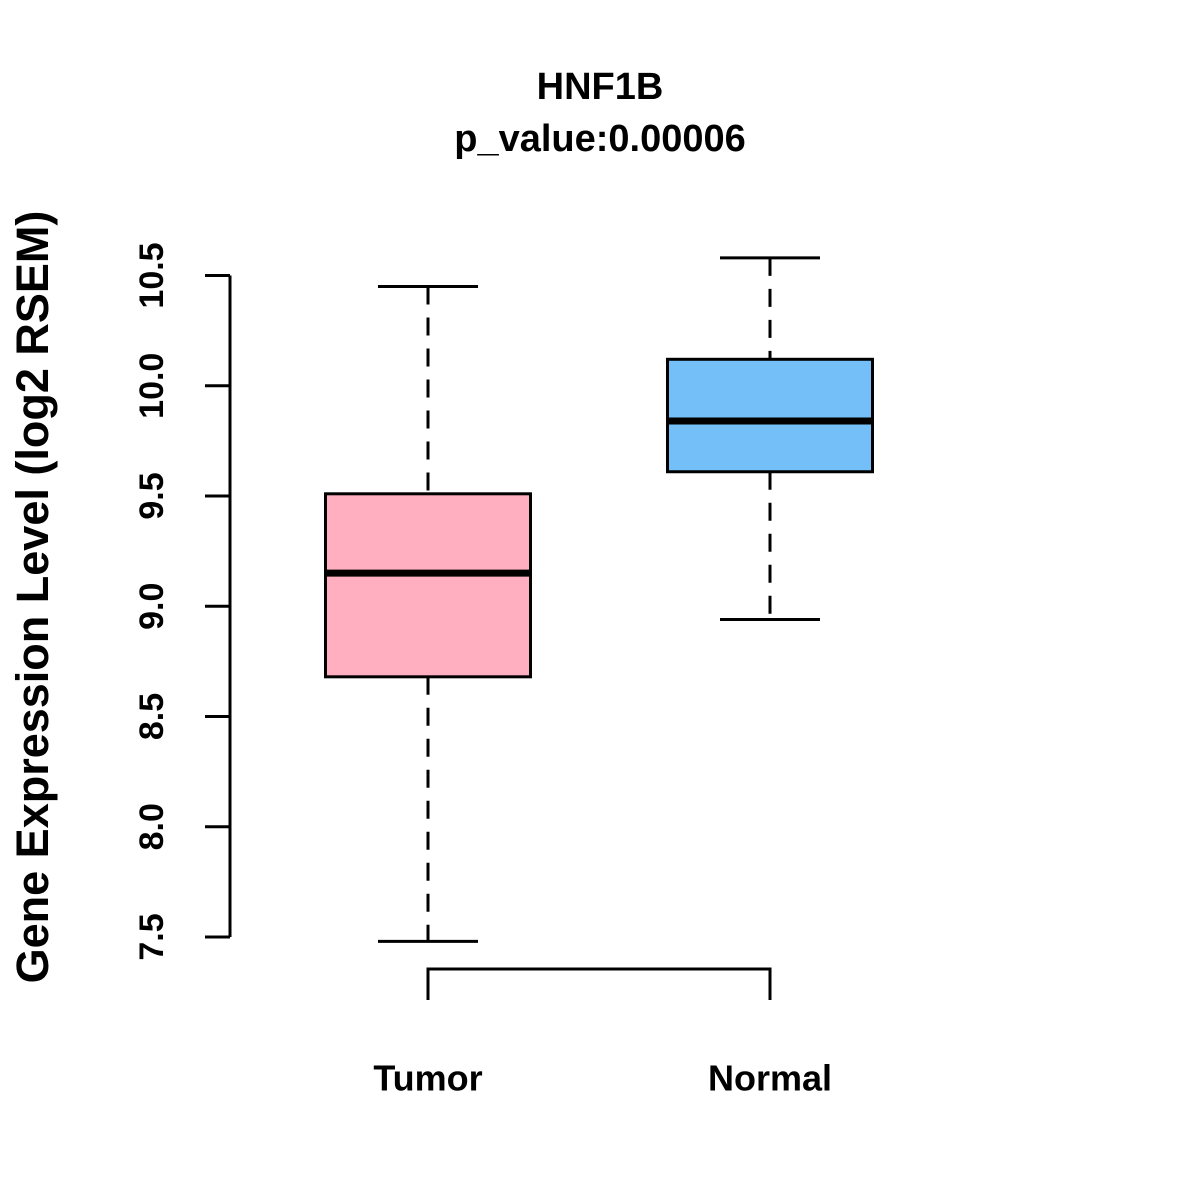 The image size is (1200, 1200). What do you see at coordinates (152, 275) in the screenshot?
I see `y-axis-tick-label: 10.5` at bounding box center [152, 275].